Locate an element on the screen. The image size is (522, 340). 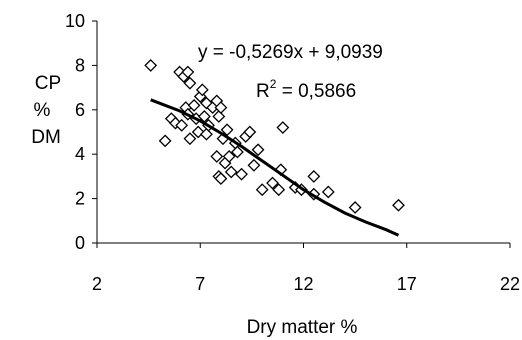
y-tick-label: 10 is located at coordinates (75, 21).